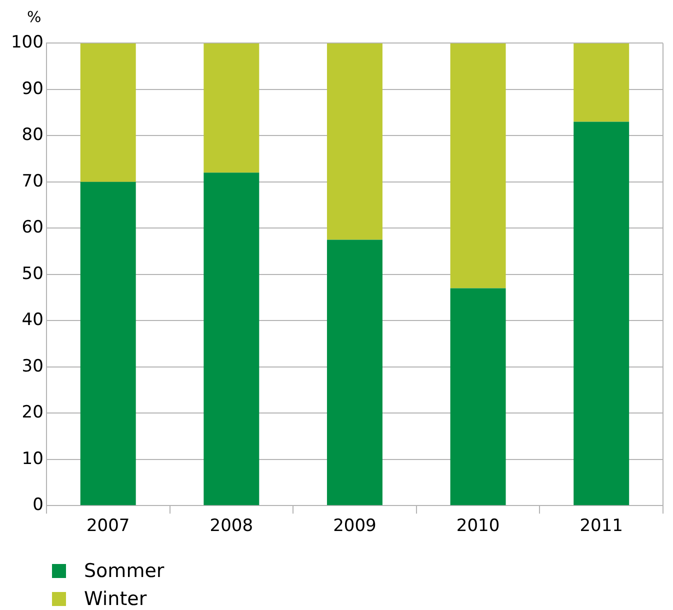 The width and height of the screenshot is (673, 610). Describe the element at coordinates (33, 274) in the screenshot. I see `y-tick-label: 50` at that location.